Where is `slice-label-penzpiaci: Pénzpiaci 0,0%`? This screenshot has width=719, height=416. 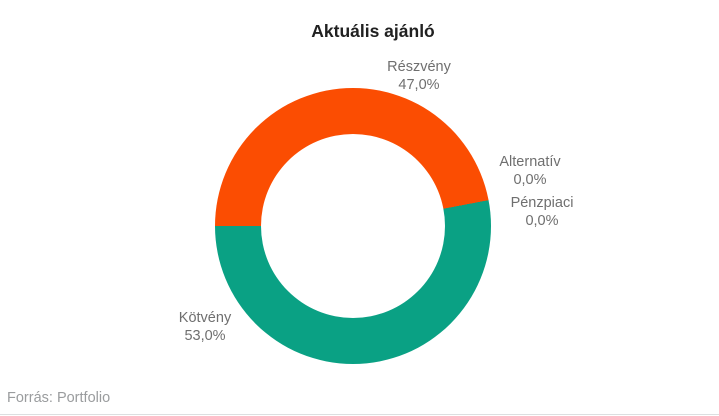
slice-label-penzpiaci: Pénzpiaci 0,0% is located at coordinates (542, 212).